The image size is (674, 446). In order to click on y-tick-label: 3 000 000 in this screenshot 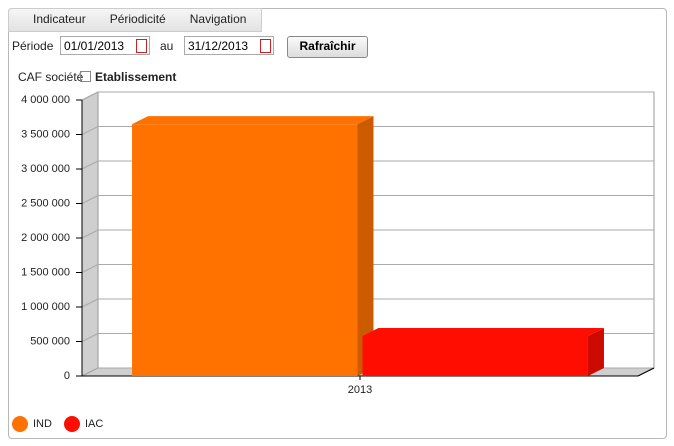, I will do `click(45, 169)`.